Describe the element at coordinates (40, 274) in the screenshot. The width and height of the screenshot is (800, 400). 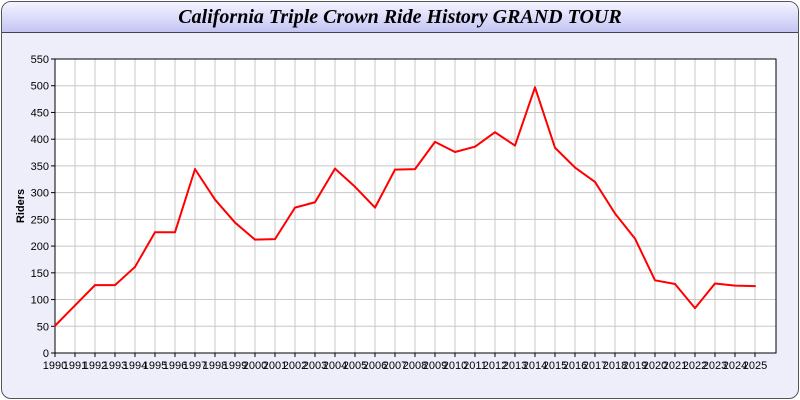
I see `y-tick-label: 150` at that location.